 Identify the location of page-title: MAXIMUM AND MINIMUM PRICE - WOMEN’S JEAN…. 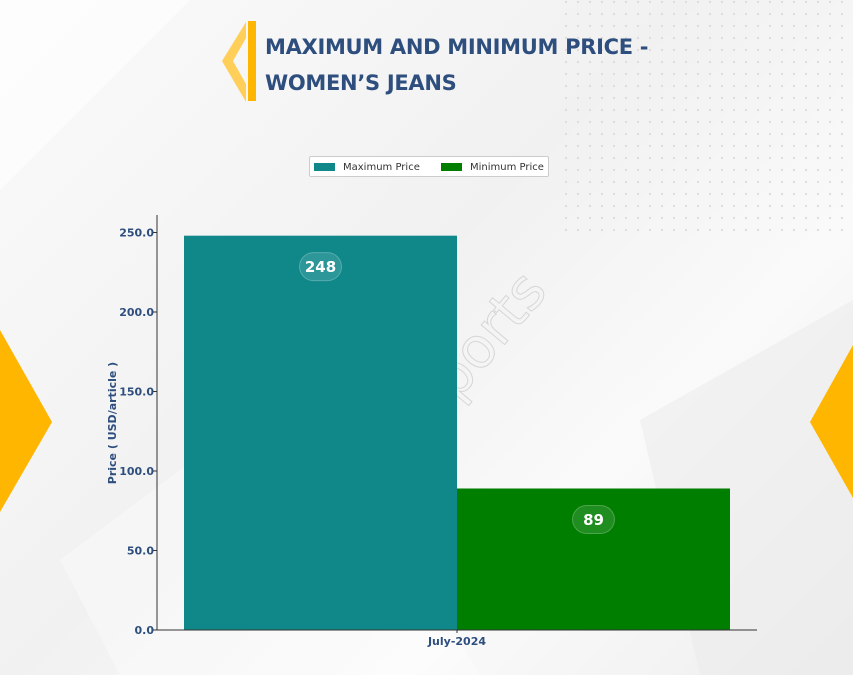
(457, 65).